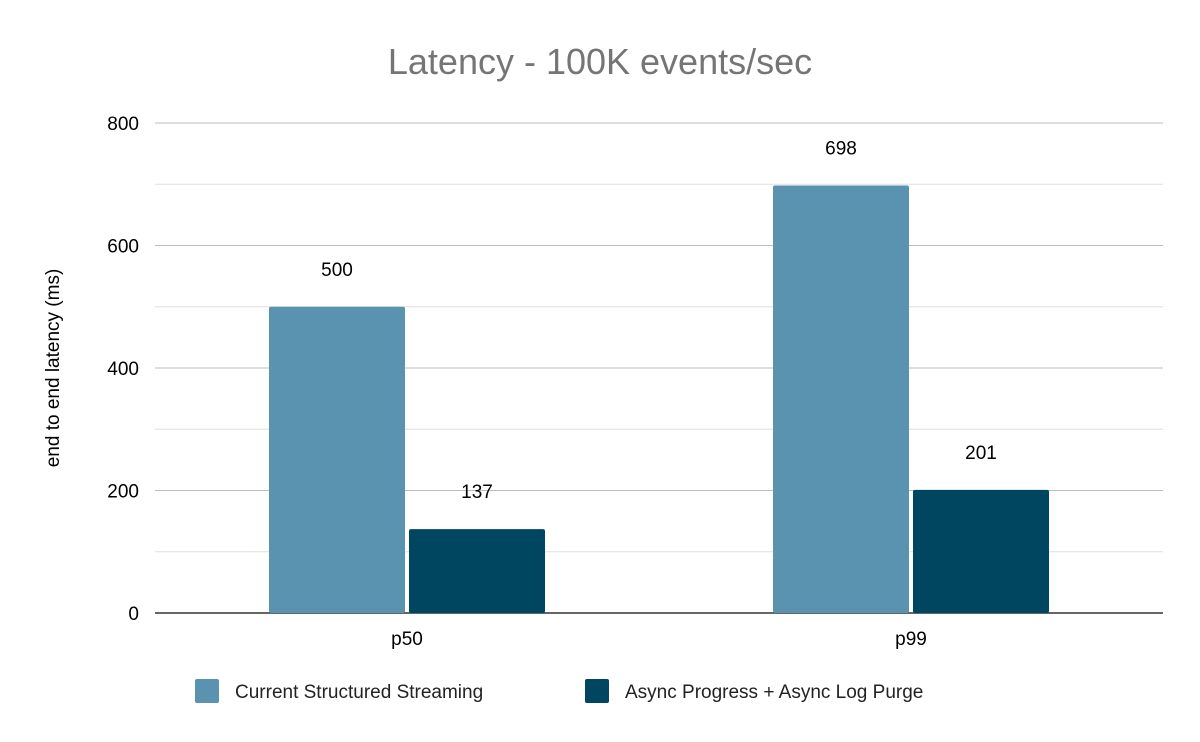 The width and height of the screenshot is (1200, 742). Describe the element at coordinates (600, 61) in the screenshot. I see `chart-title: Latency - 100K events/sec` at that location.